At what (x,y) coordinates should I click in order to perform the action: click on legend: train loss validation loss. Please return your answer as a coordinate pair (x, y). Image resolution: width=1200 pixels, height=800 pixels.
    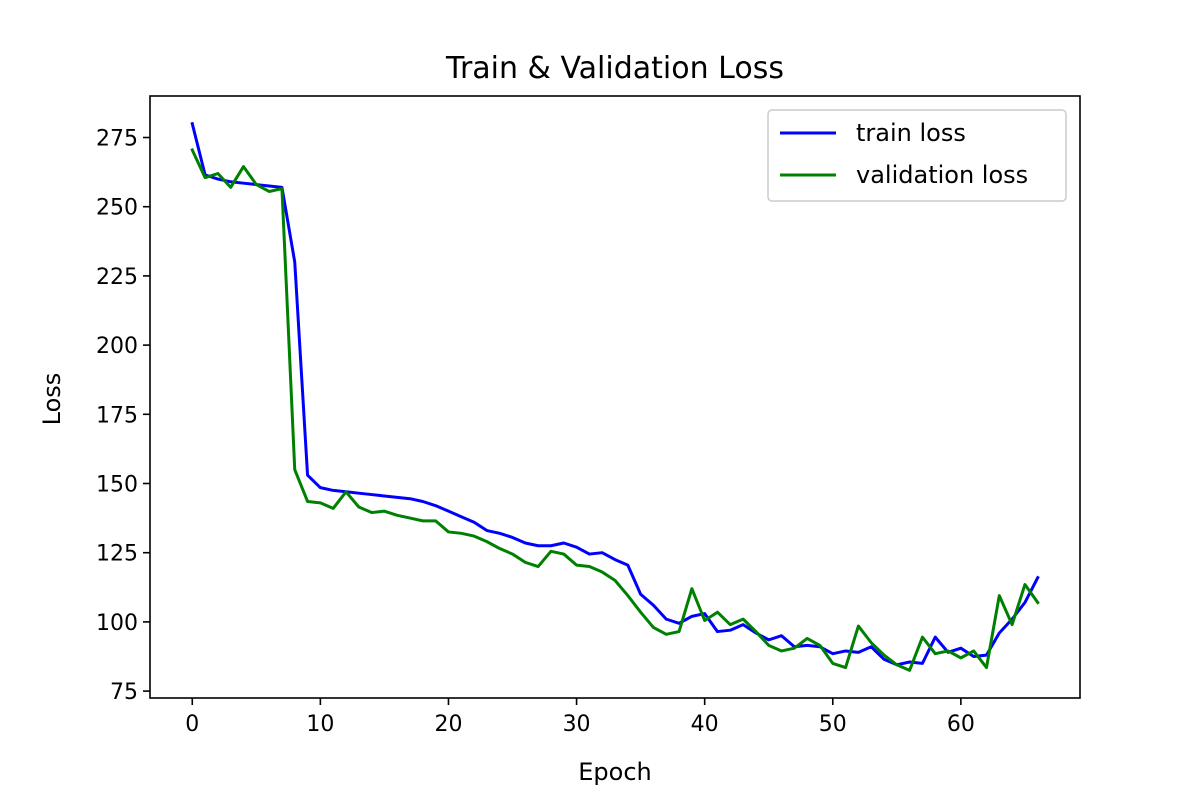
    Looking at the image, I should click on (917, 155).